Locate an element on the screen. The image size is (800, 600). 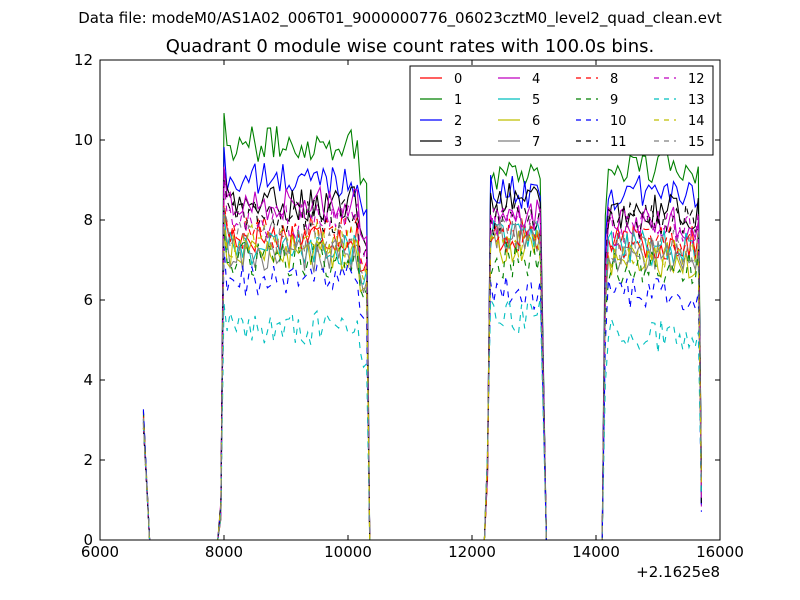
legend-label-7: 7 is located at coordinates (536, 142).